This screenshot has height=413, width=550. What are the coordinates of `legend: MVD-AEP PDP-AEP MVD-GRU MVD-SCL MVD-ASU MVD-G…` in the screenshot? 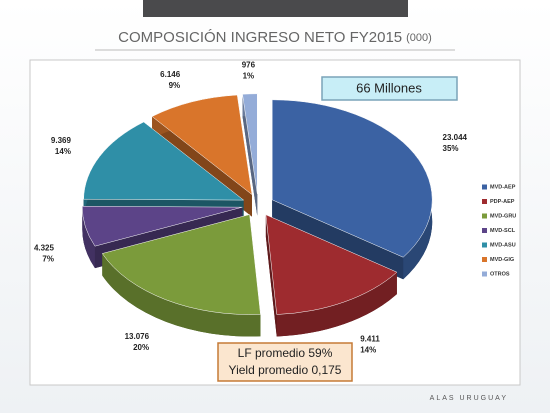 It's located at (499, 230).